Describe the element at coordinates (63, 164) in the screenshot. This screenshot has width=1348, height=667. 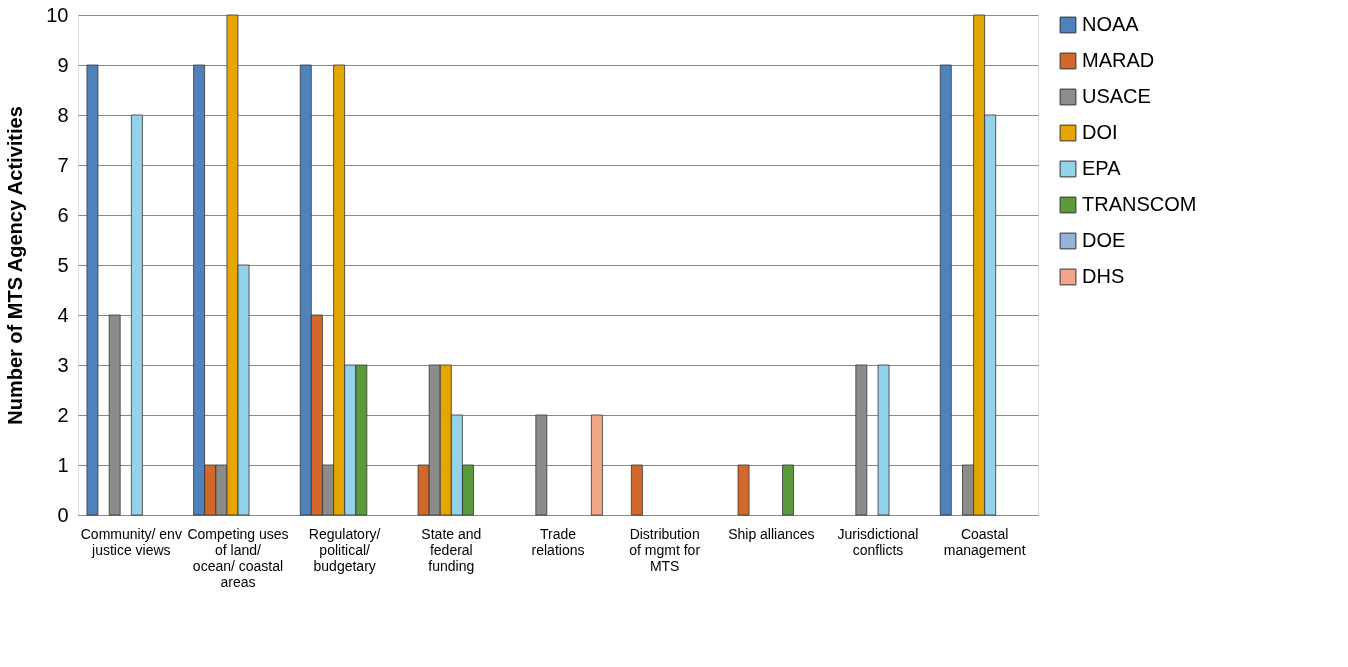
I see `y-tick-label: 7` at that location.